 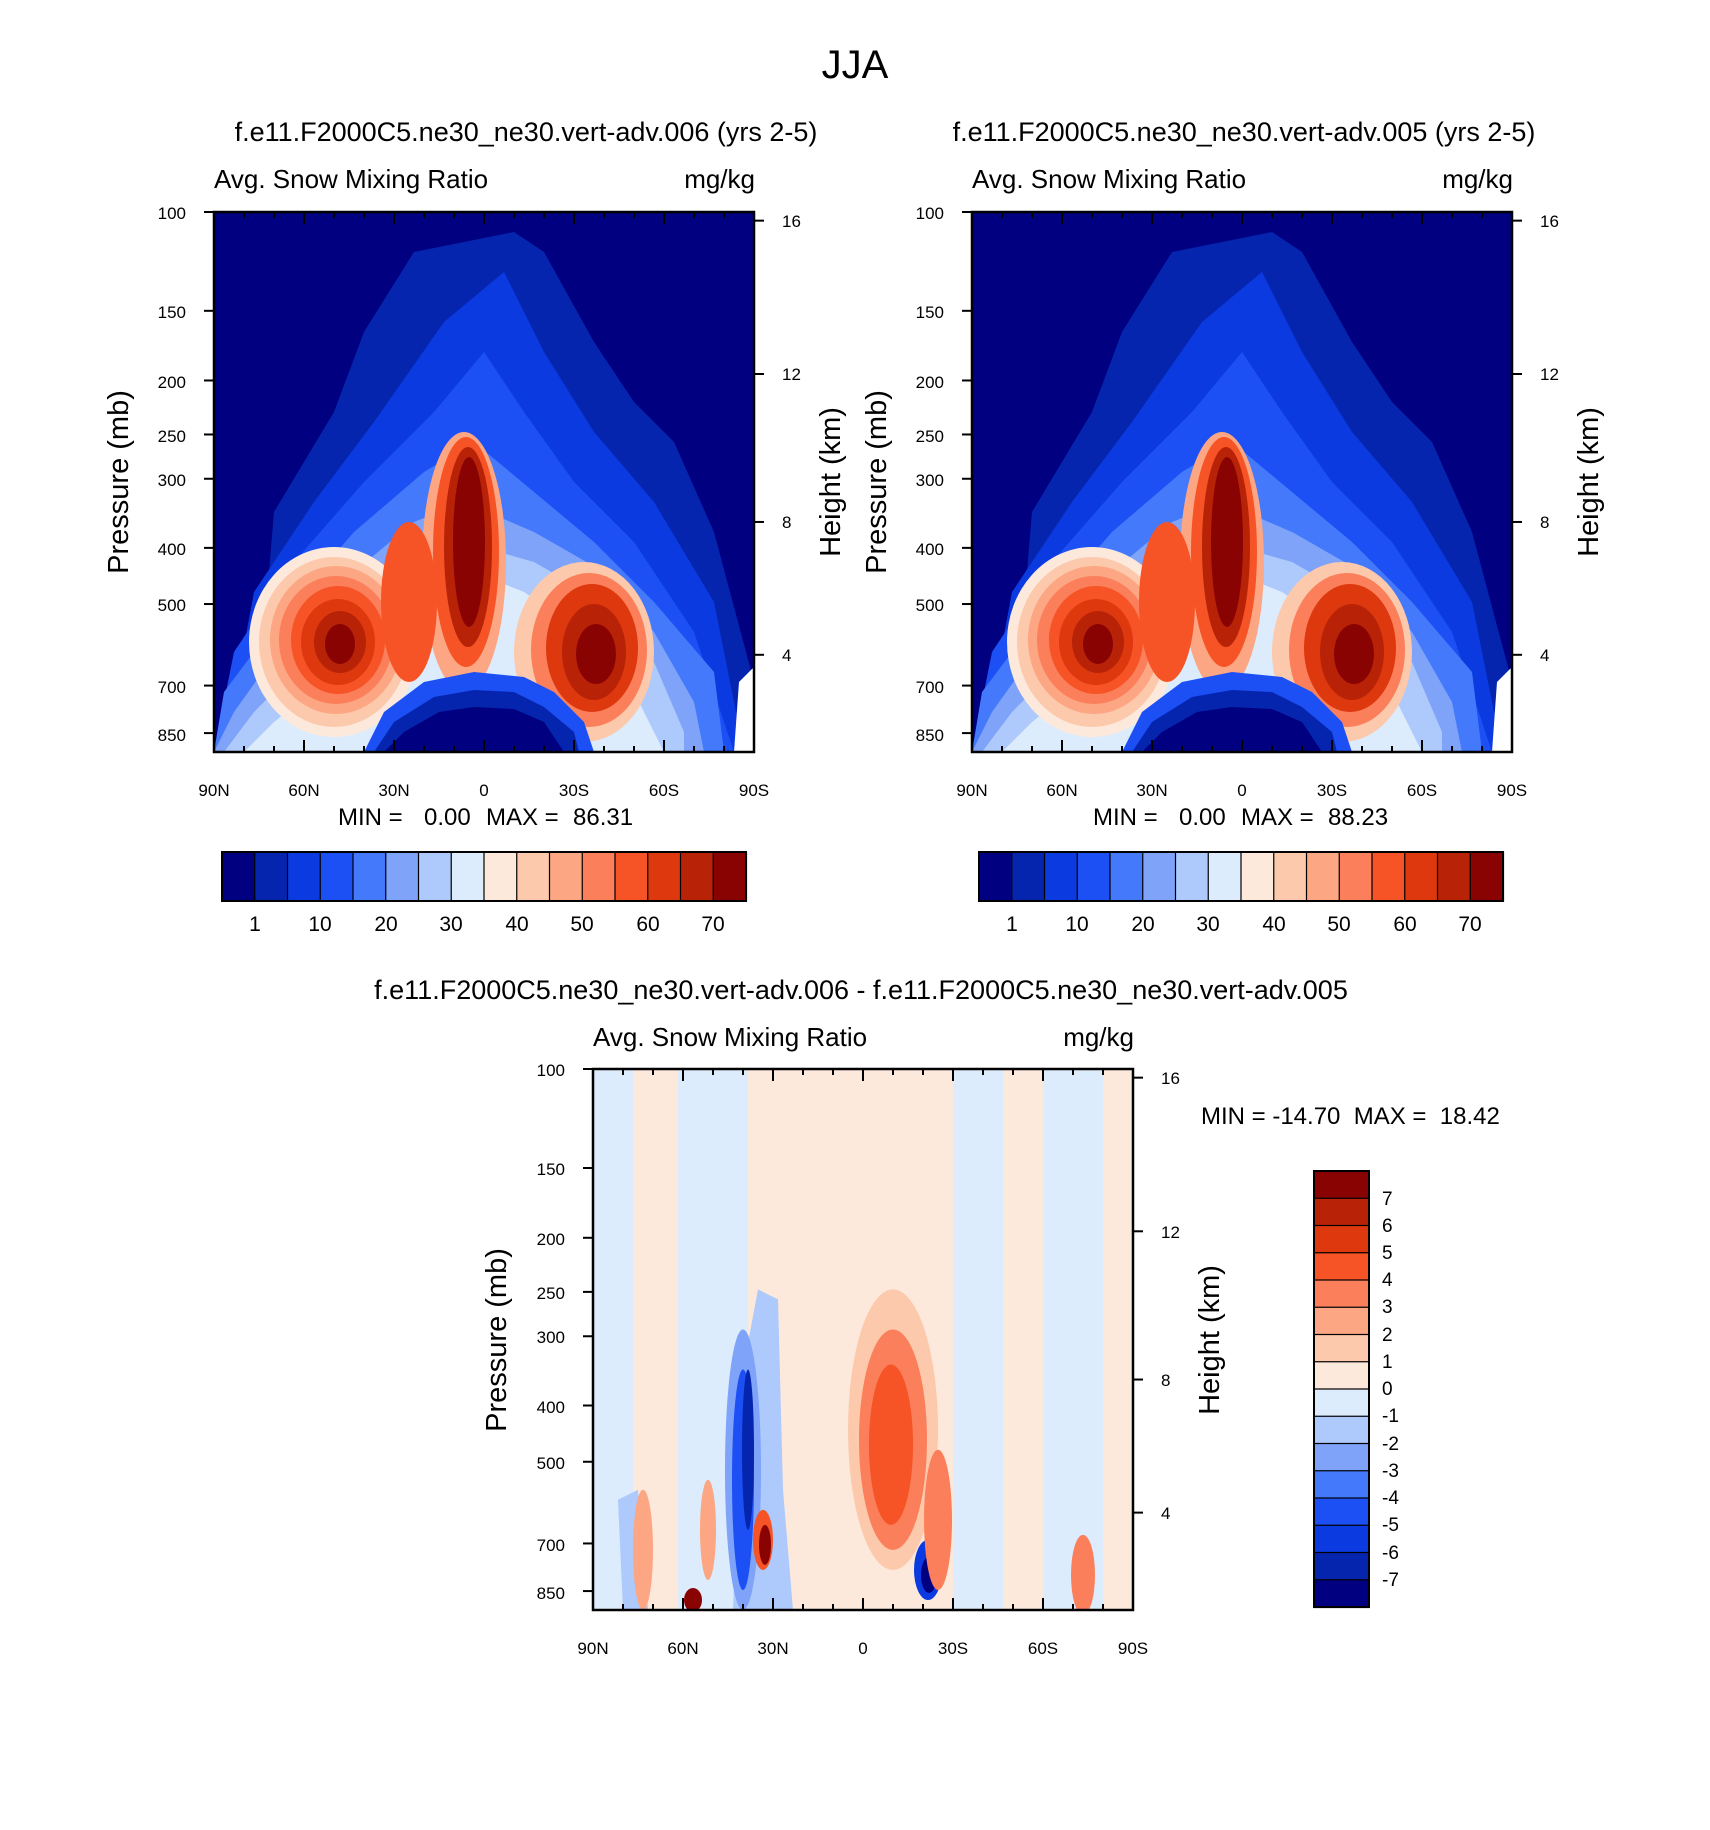 I want to click on colorbar-label: 40, so click(x=1273, y=924).